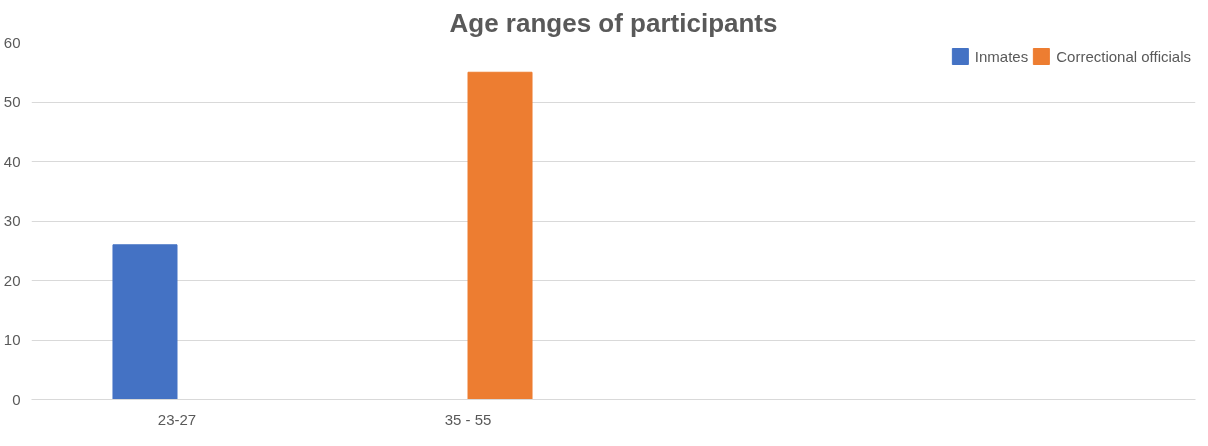 The width and height of the screenshot is (1208, 446). What do you see at coordinates (1001, 56) in the screenshot?
I see `legend-label: Inmates` at bounding box center [1001, 56].